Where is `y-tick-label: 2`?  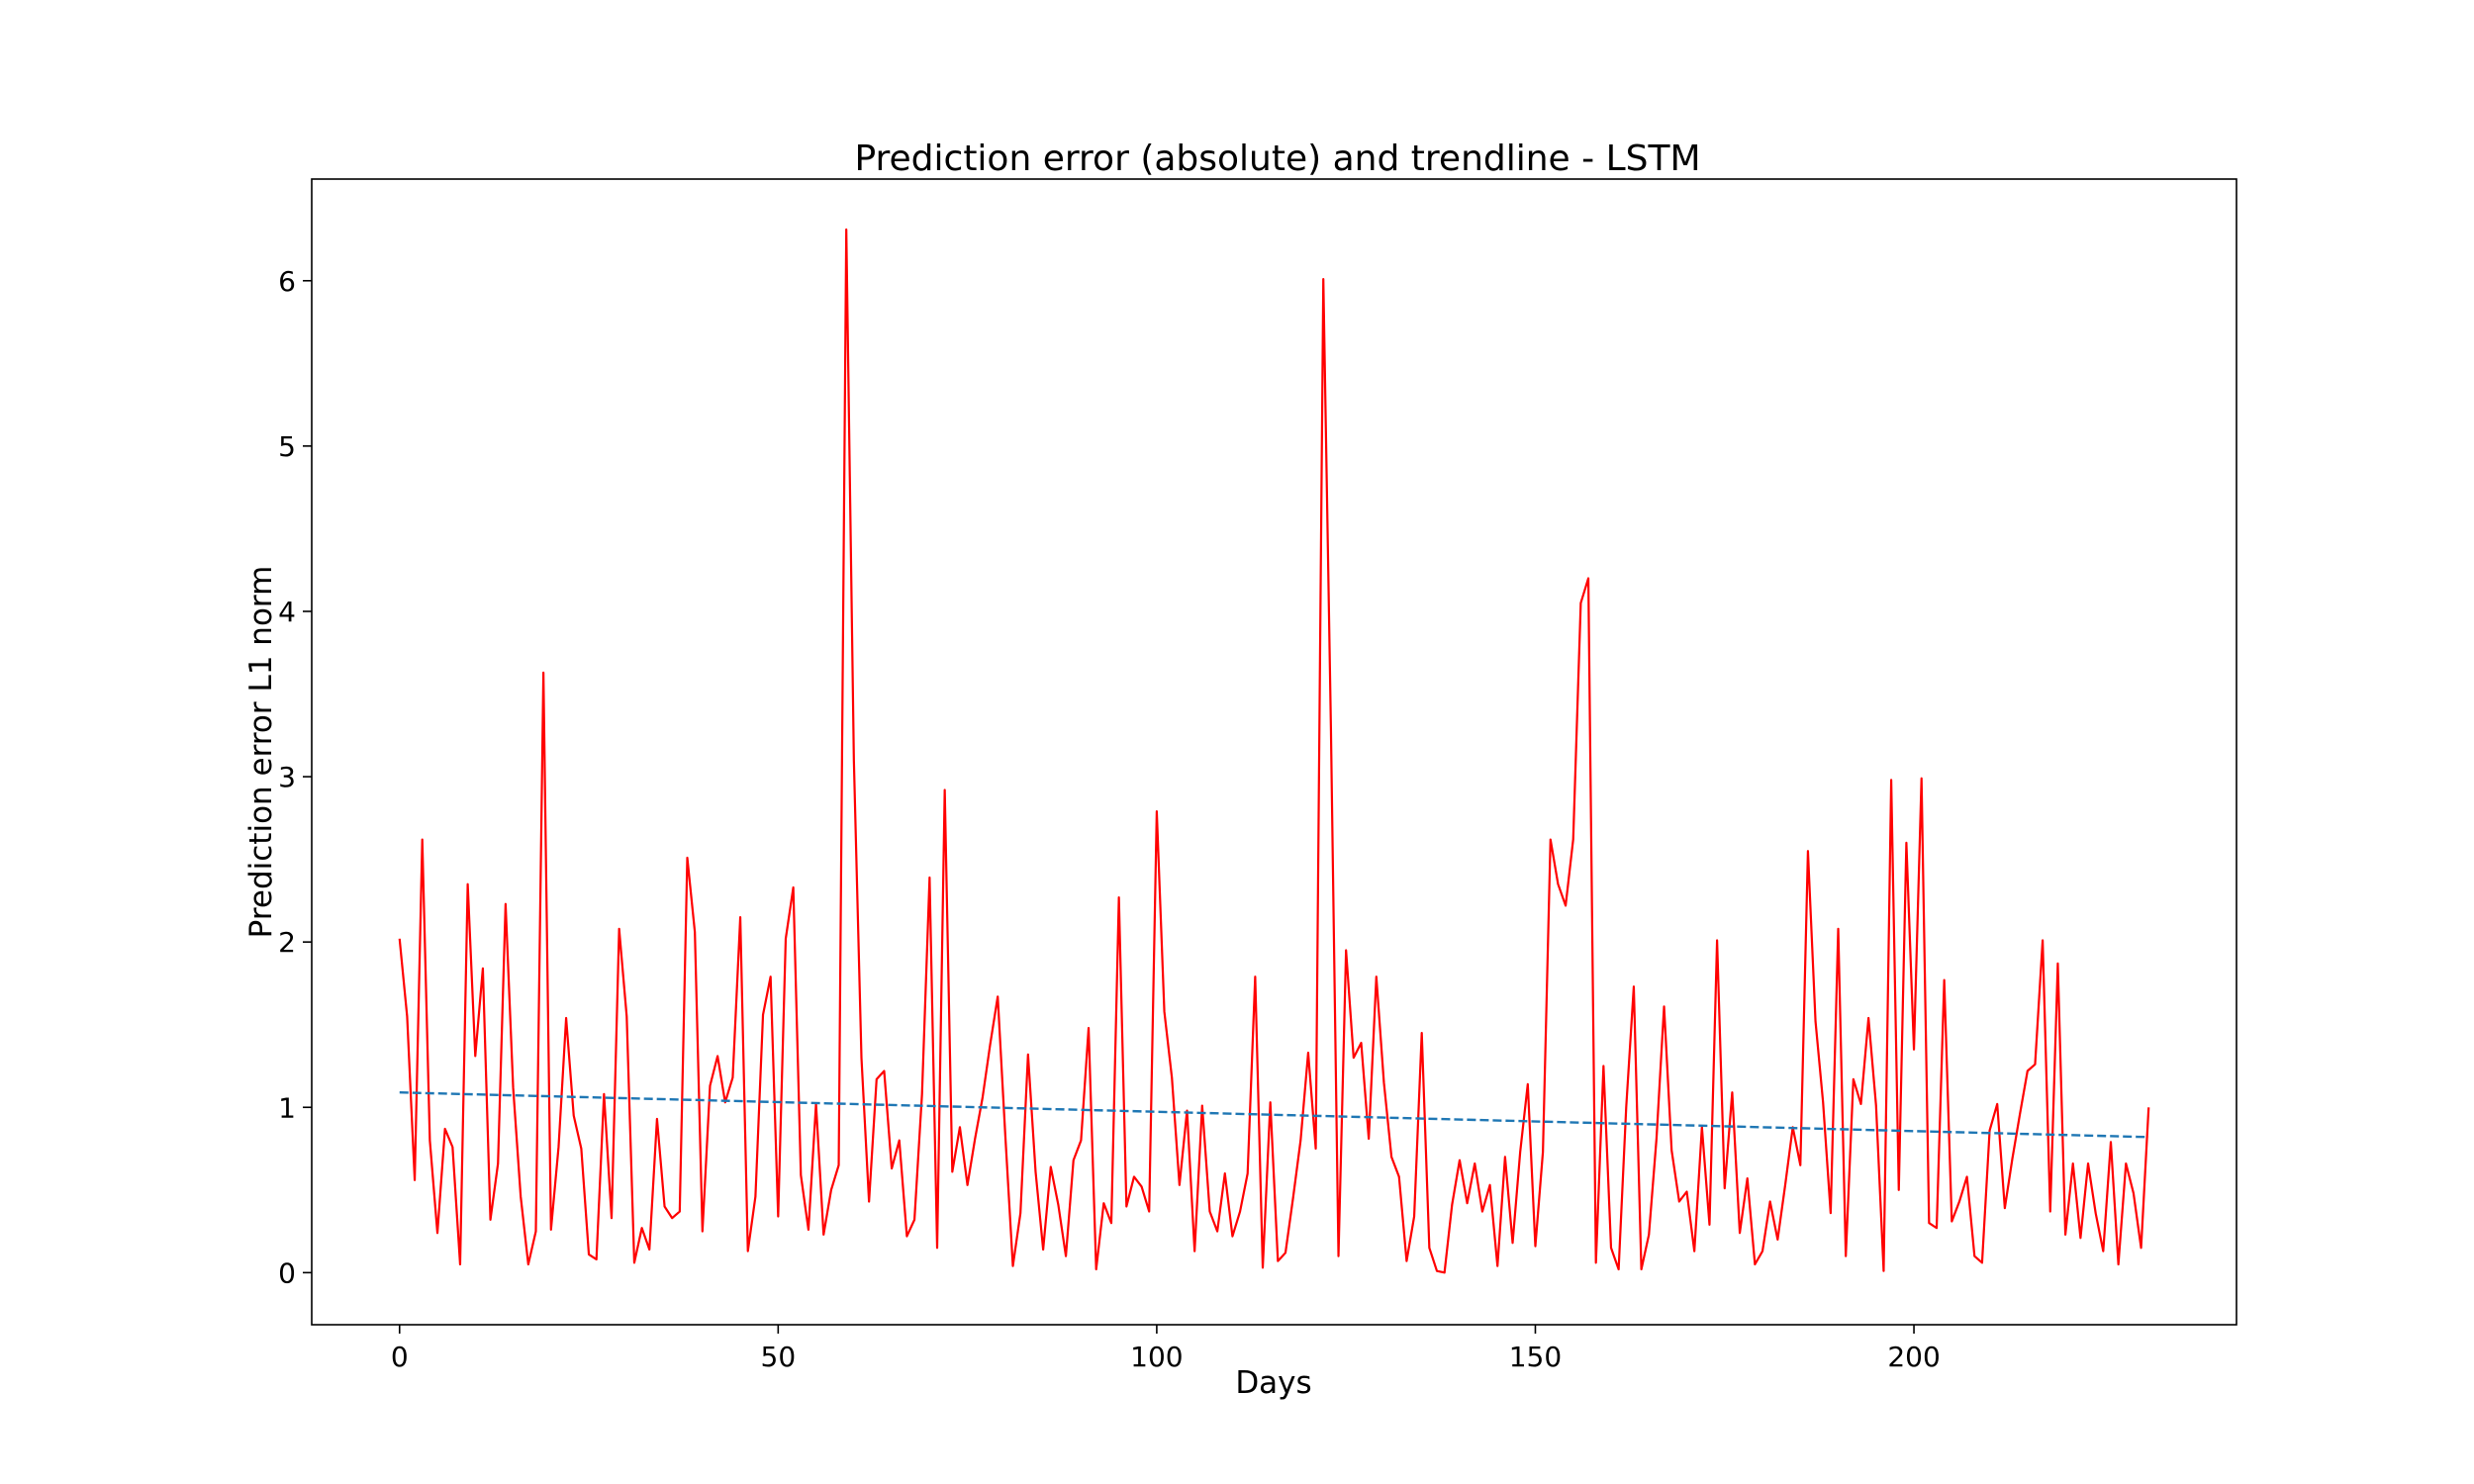
y-tick-label: 2 is located at coordinates (287, 942).